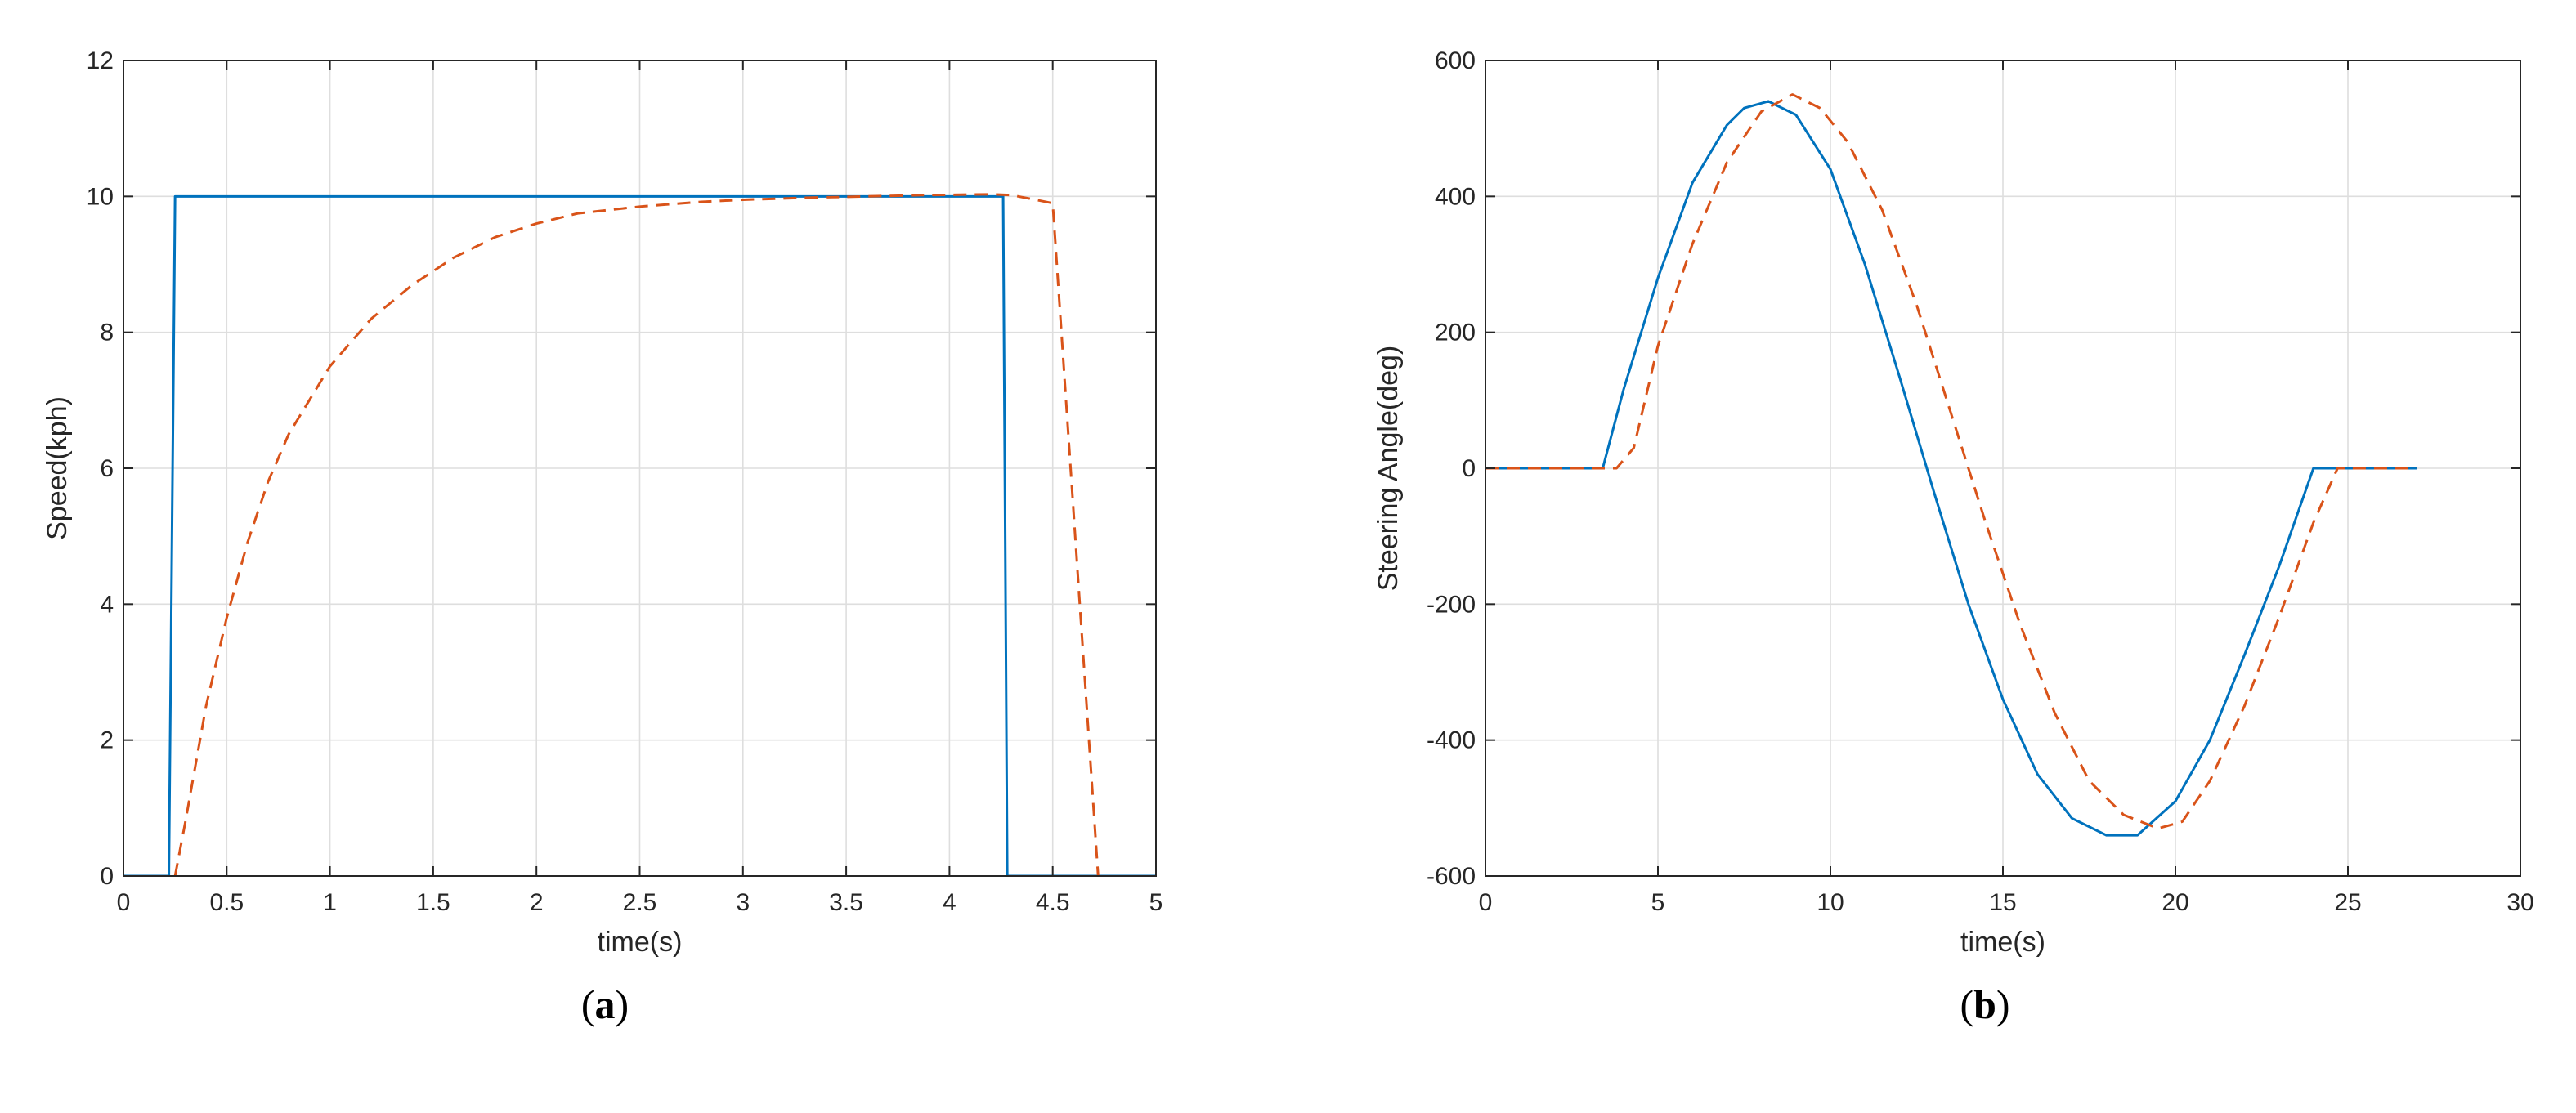 This screenshot has width=2576, height=1113. What do you see at coordinates (1984, 1004) in the screenshot?
I see `subfigure-caption: (b)` at bounding box center [1984, 1004].